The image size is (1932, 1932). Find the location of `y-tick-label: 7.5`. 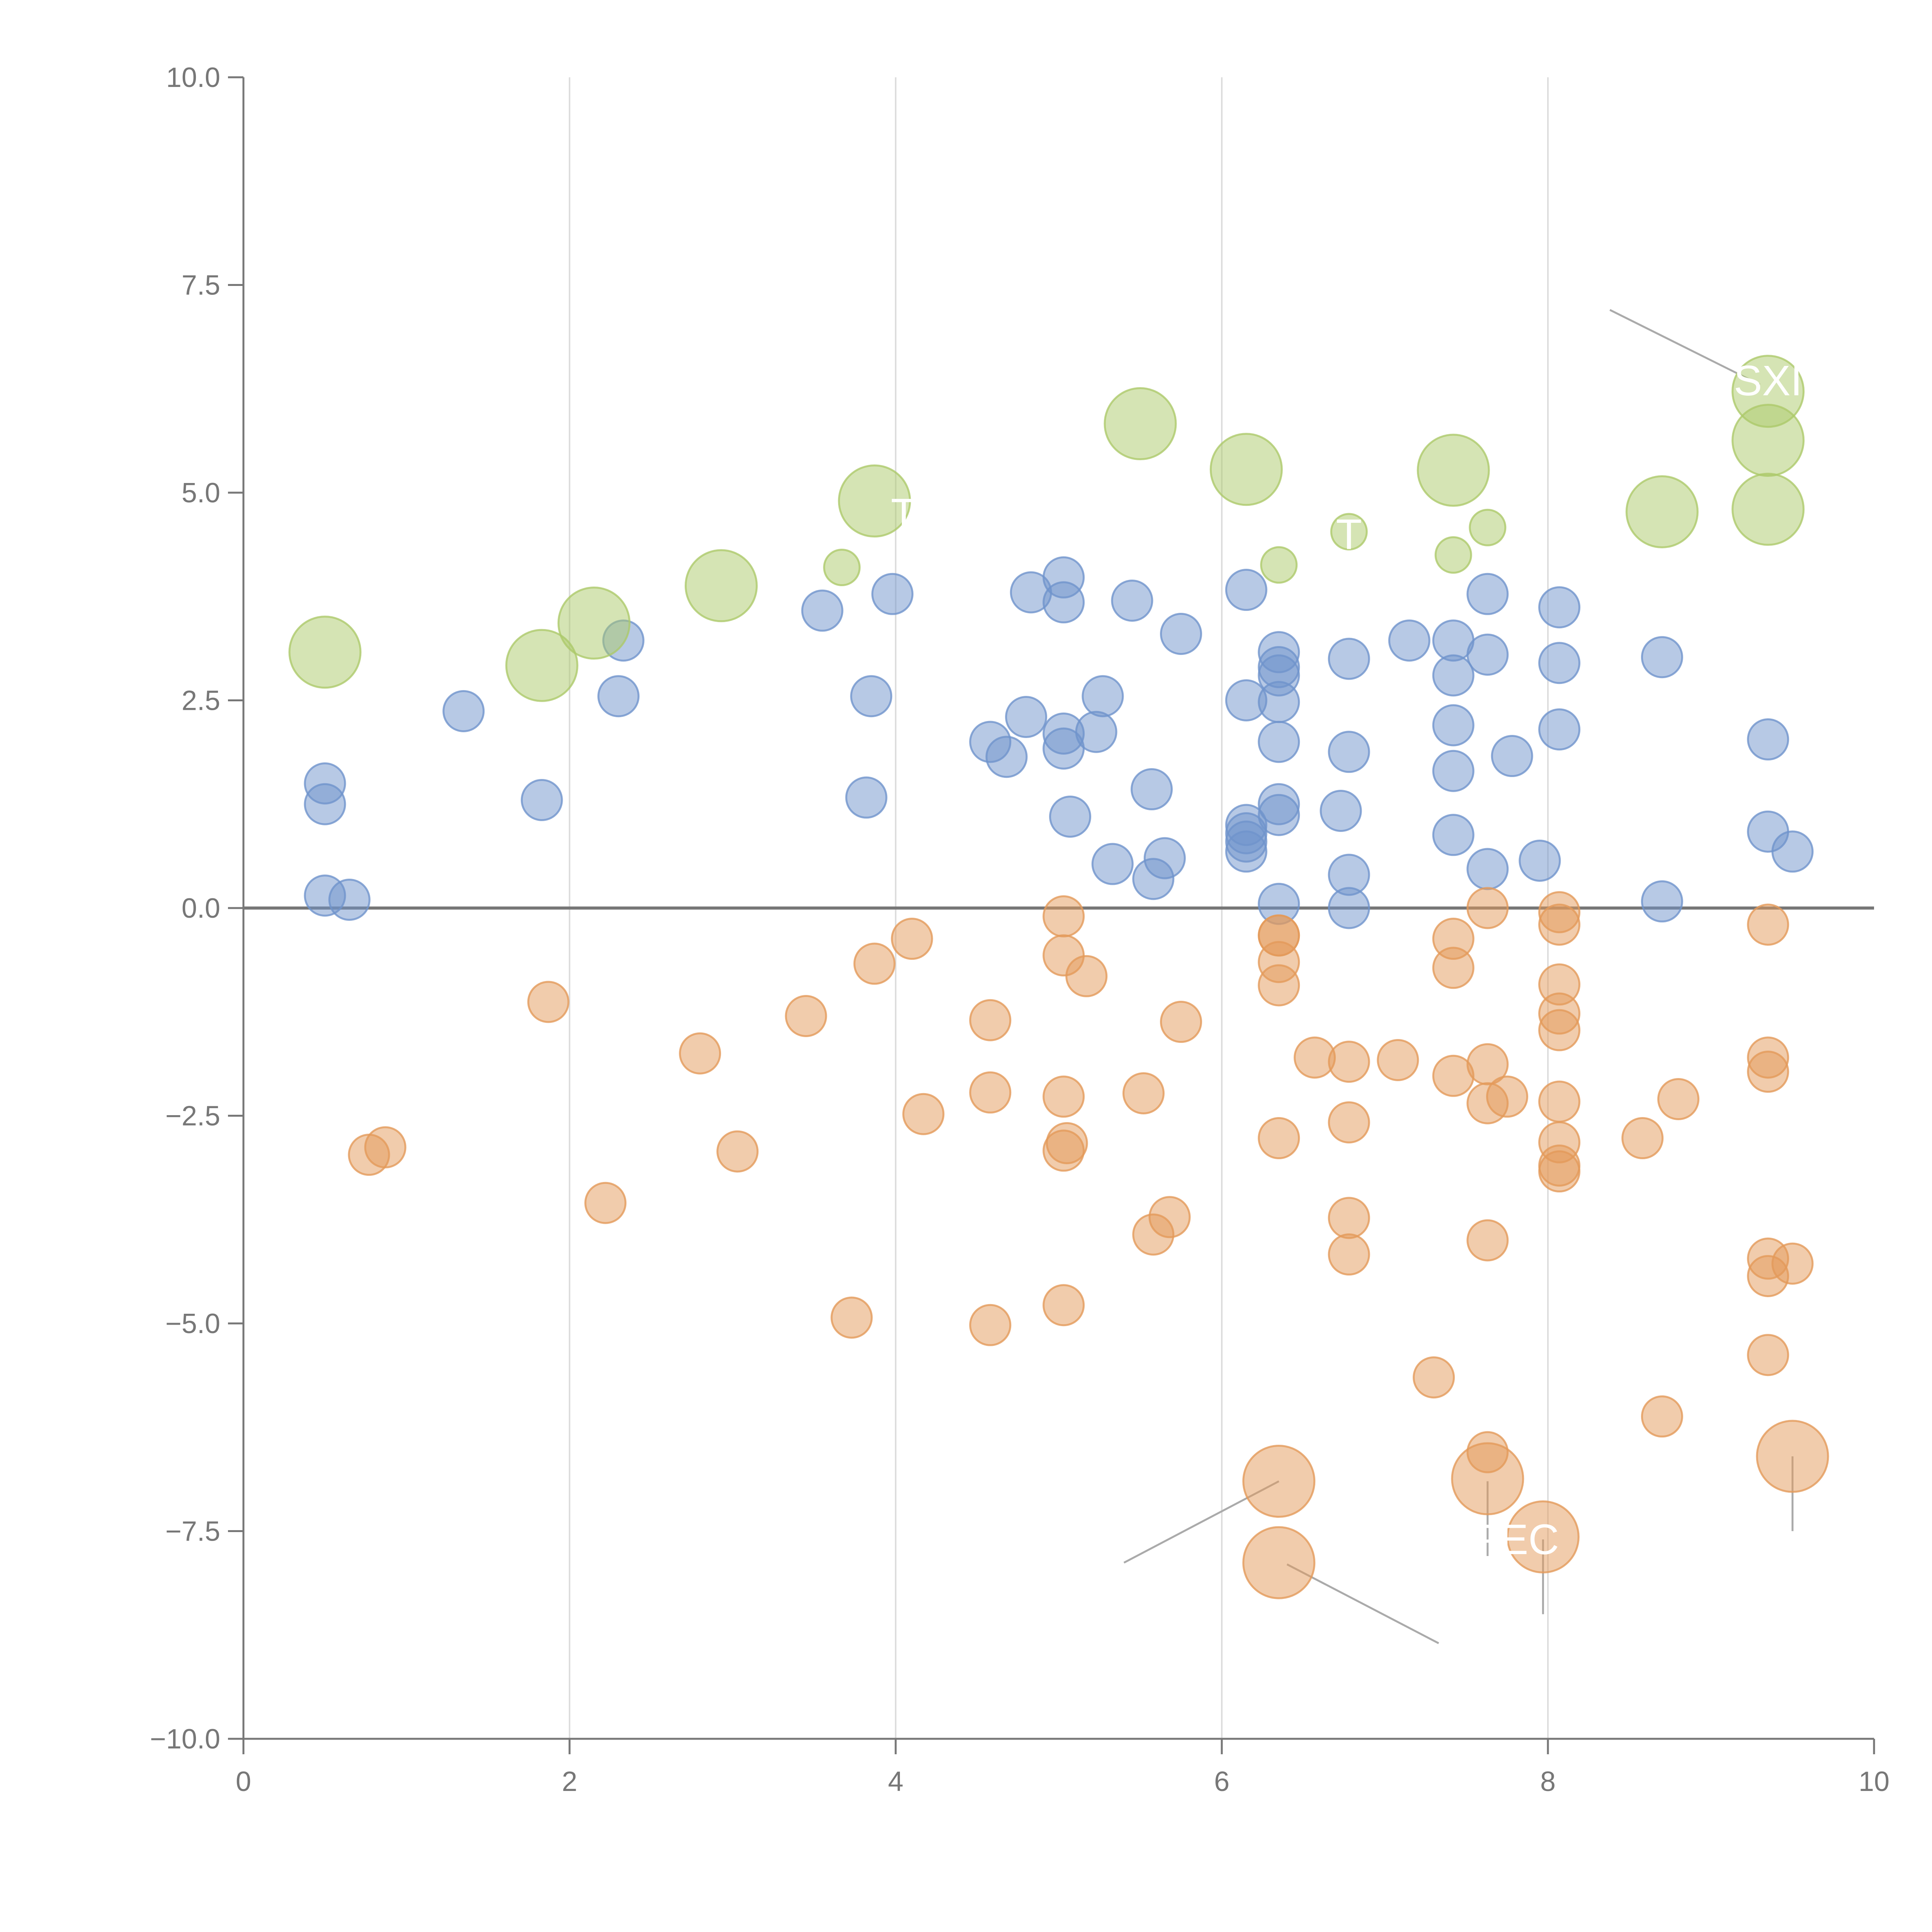

y-tick-label: 7.5 is located at coordinates (201, 285).